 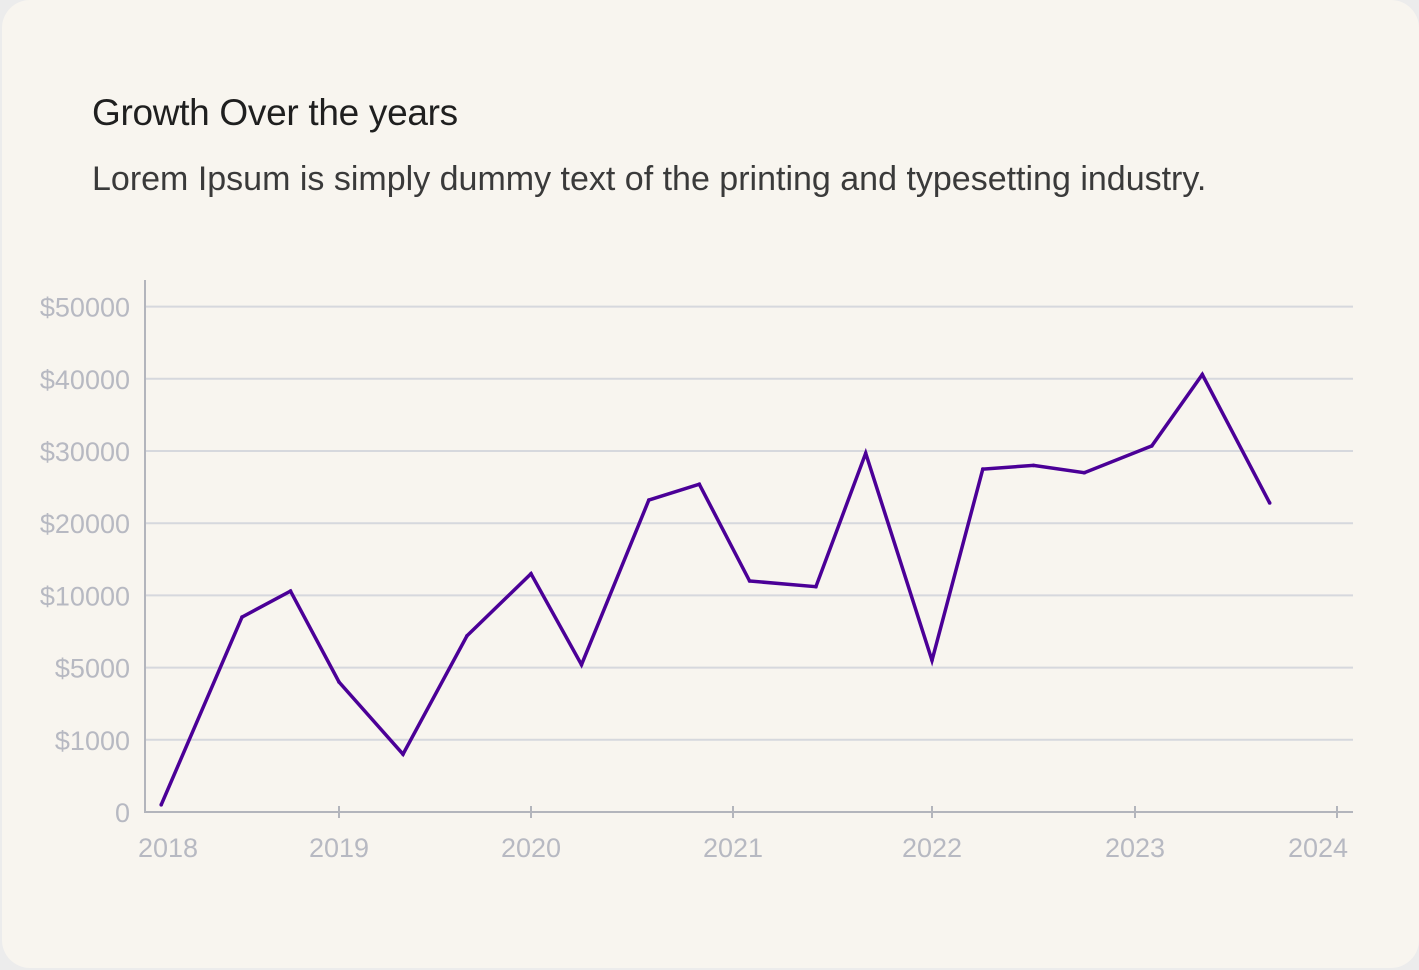 What do you see at coordinates (339, 848) in the screenshot?
I see `x-tick-label: 2019` at bounding box center [339, 848].